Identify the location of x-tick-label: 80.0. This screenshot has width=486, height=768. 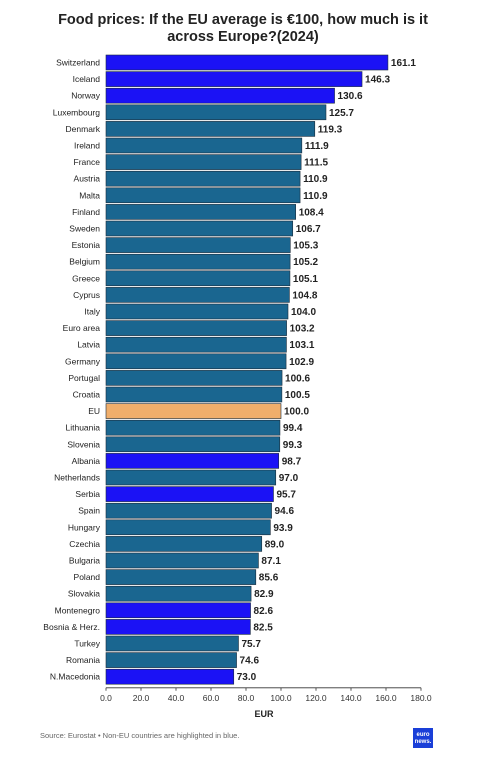
(246, 698).